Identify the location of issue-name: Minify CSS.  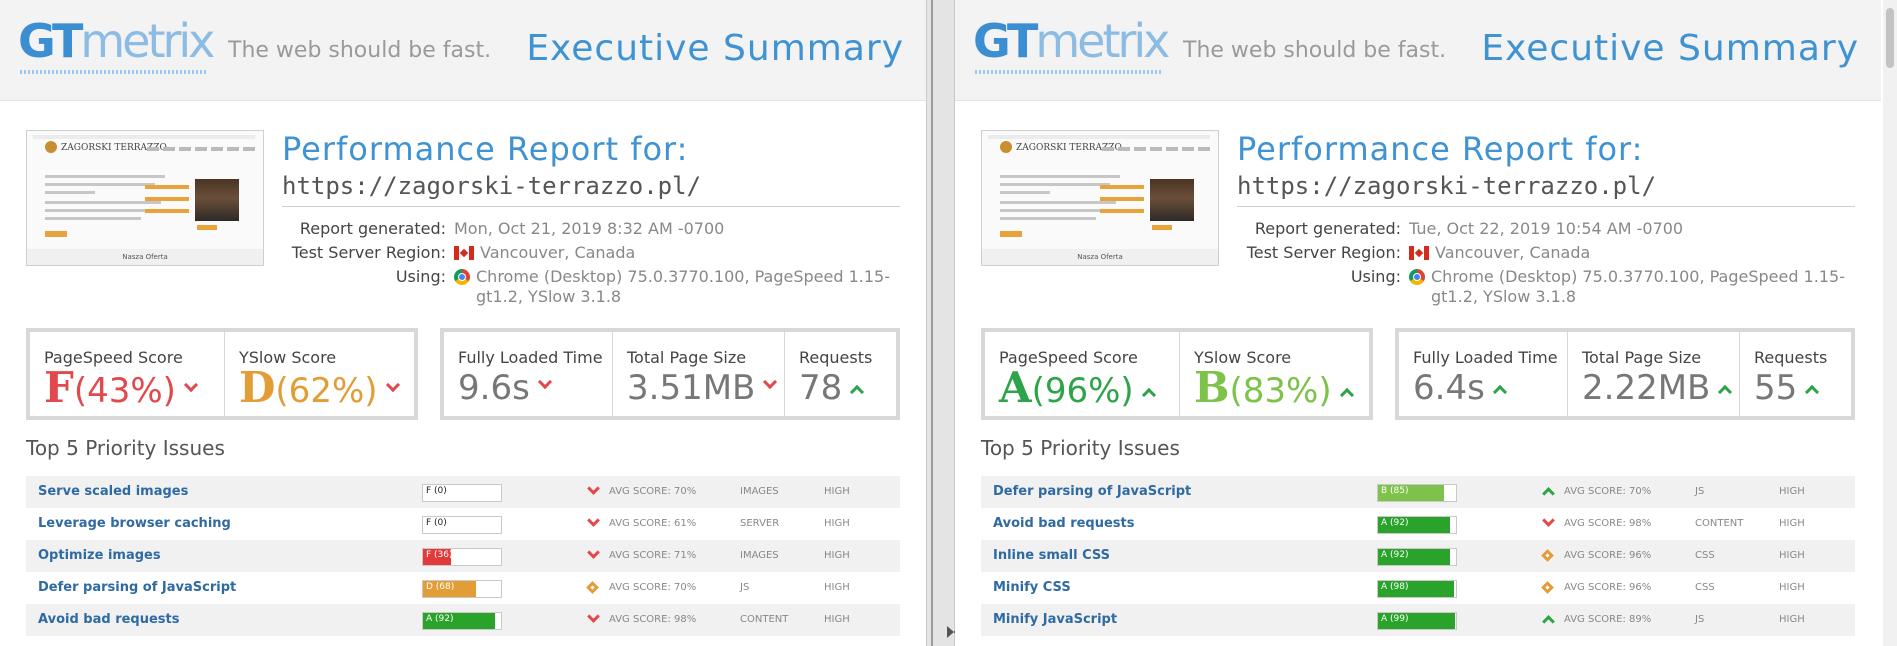
(1032, 587).